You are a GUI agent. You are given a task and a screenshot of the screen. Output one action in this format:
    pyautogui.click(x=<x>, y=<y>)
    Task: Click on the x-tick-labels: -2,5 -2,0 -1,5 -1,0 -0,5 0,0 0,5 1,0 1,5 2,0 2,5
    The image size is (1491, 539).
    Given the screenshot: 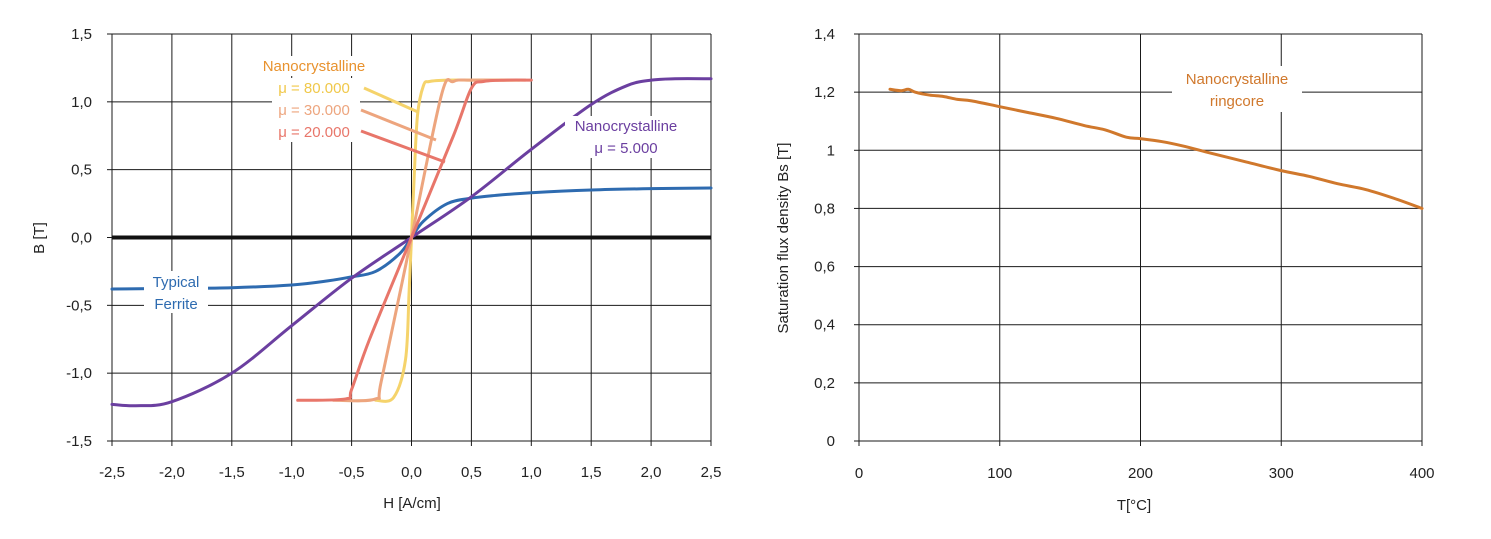 What is the action you would take?
    pyautogui.click(x=410, y=472)
    